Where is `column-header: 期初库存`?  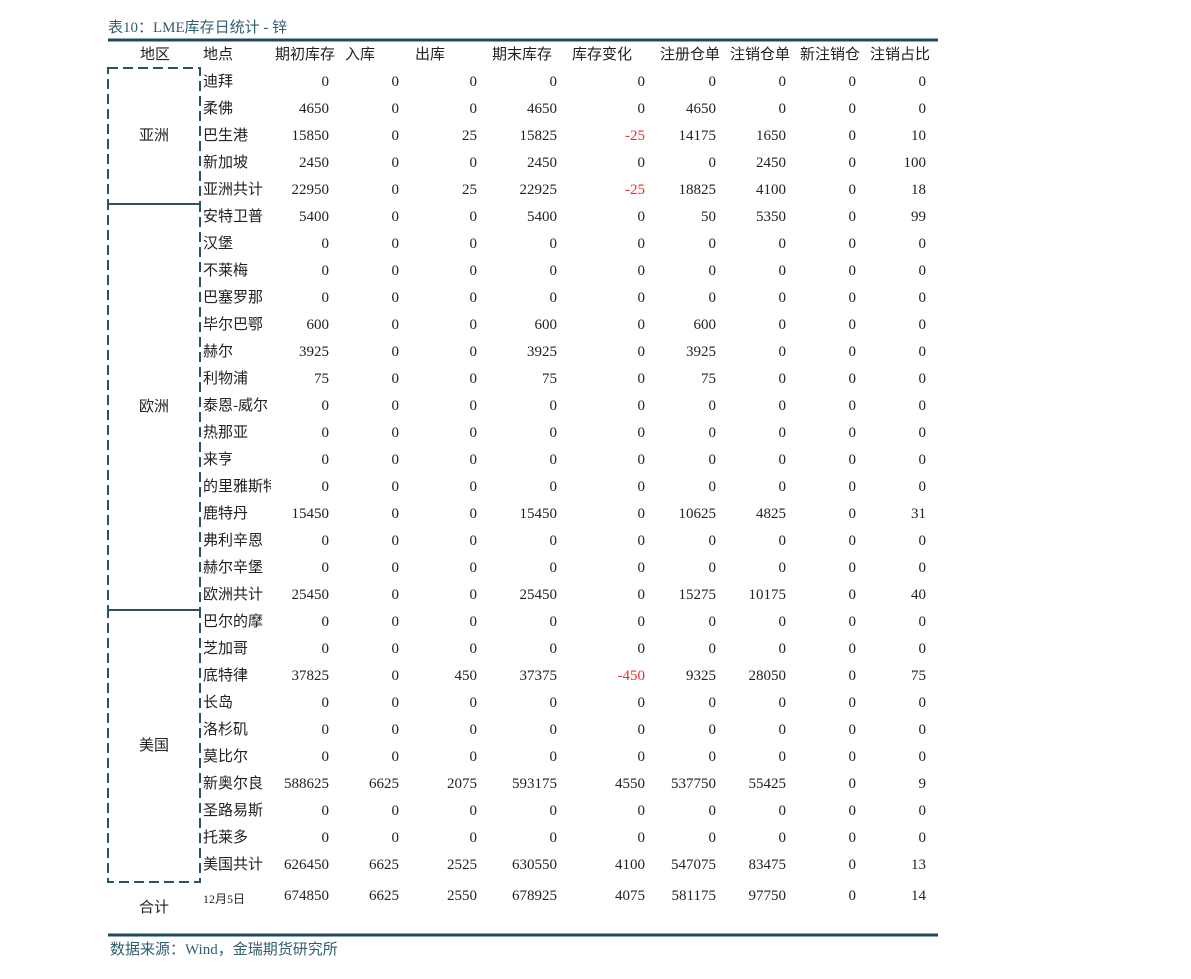 column-header: 期初库存 is located at coordinates (305, 55).